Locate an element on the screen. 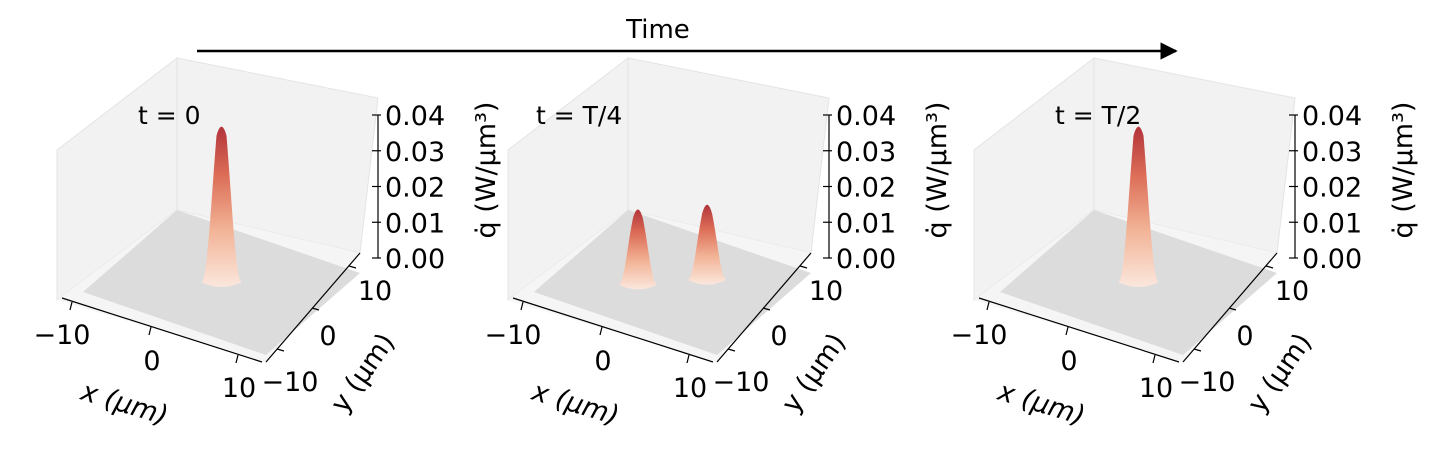 The width and height of the screenshot is (1442, 472). time-label: Time is located at coordinates (657, 30).